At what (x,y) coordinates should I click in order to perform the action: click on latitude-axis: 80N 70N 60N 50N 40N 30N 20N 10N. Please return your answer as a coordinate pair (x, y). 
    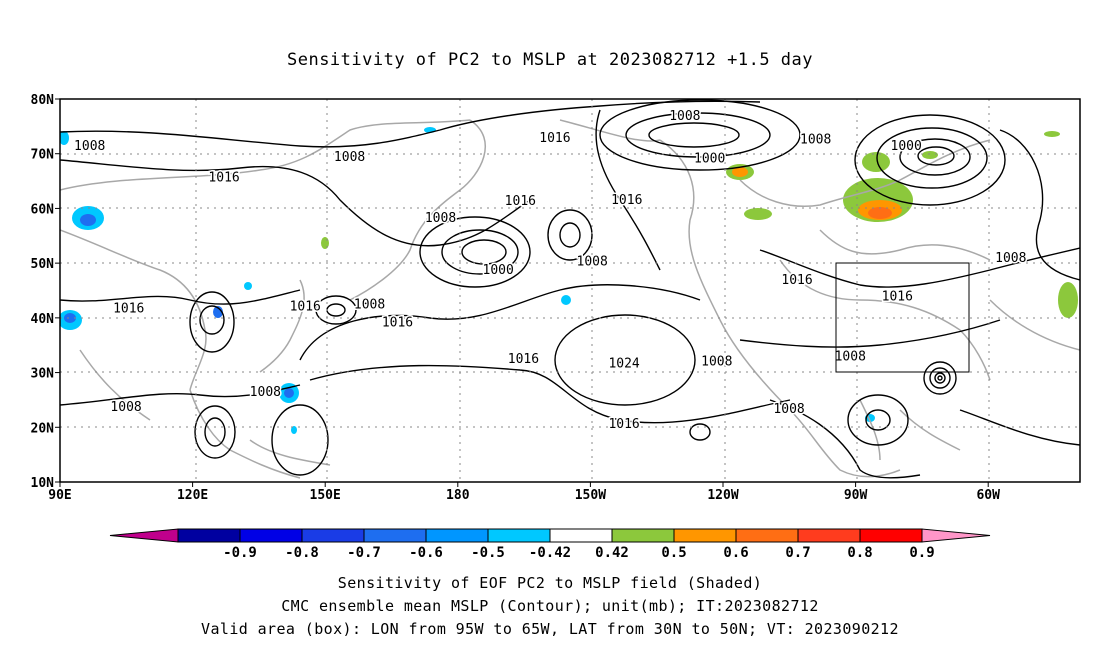
    Looking at the image, I should click on (45, 292).